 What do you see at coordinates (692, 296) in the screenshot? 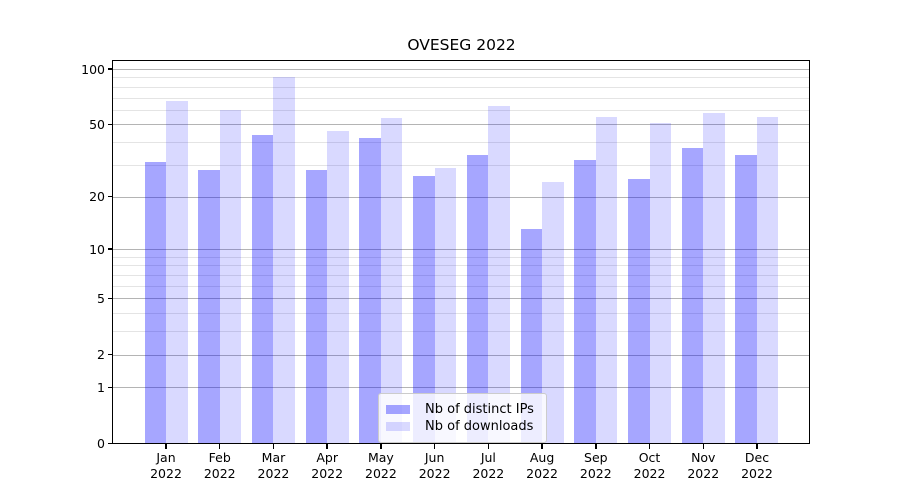
I see `bar-nov-distinct-ips` at bounding box center [692, 296].